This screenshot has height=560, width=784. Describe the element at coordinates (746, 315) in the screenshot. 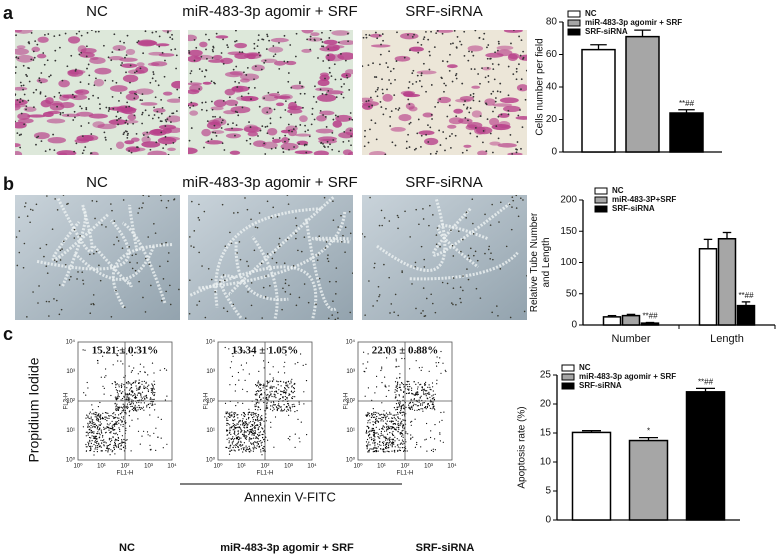

I see `bar` at that location.